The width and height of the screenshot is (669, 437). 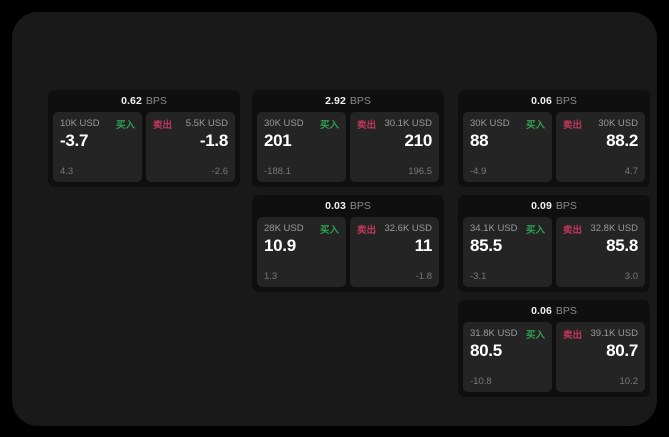 What do you see at coordinates (420, 171) in the screenshot?
I see `sell-delta: 196.5` at bounding box center [420, 171].